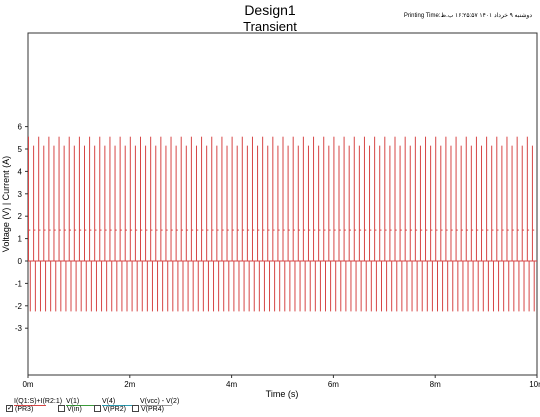 Image resolution: width=540 pixels, height=417 pixels. Describe the element at coordinates (270, 10) in the screenshot. I see `chart-title: Design1` at that location.